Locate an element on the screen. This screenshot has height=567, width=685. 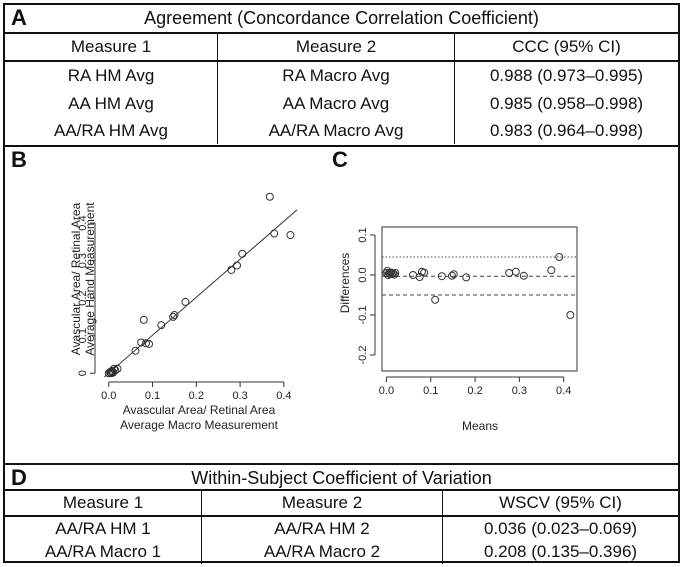
panel-d-header-3: WSCV (95% CI) is located at coordinates (560, 503).